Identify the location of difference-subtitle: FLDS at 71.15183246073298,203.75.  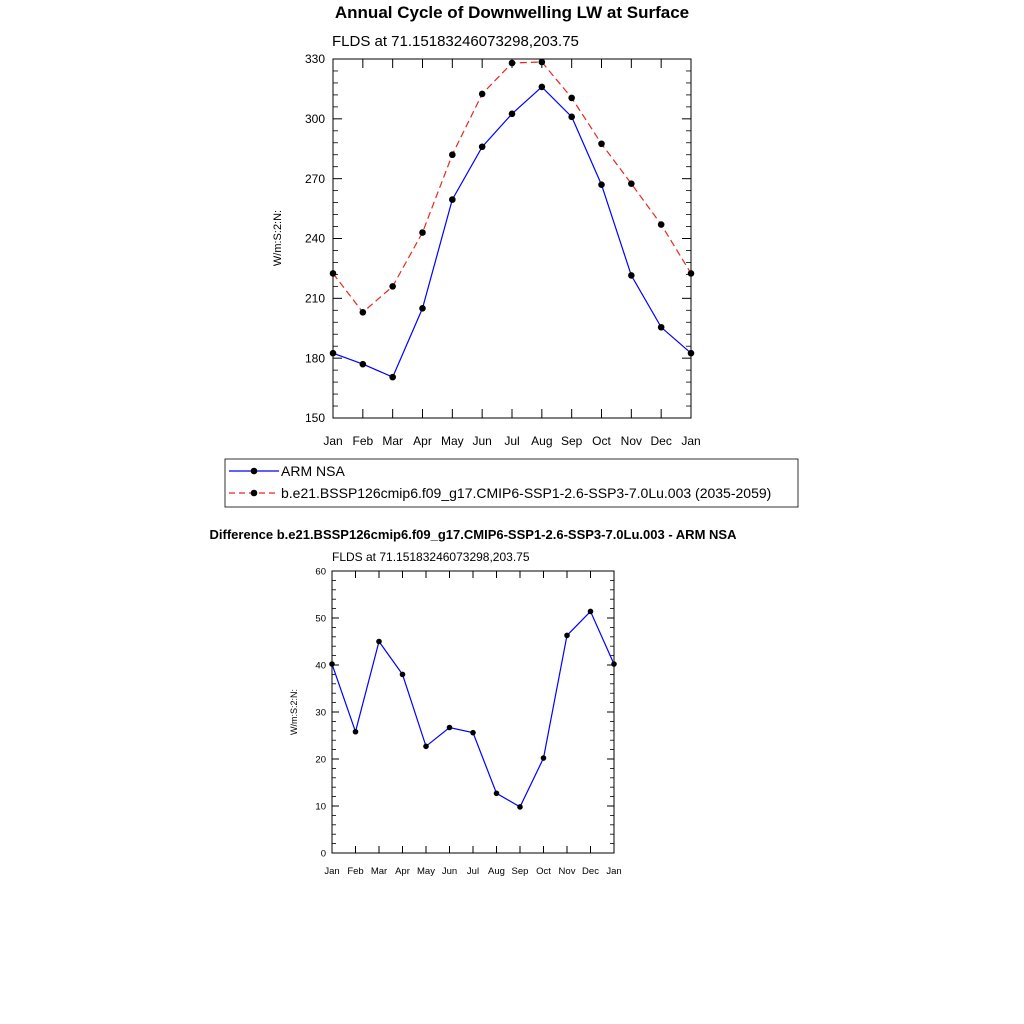
(431, 557).